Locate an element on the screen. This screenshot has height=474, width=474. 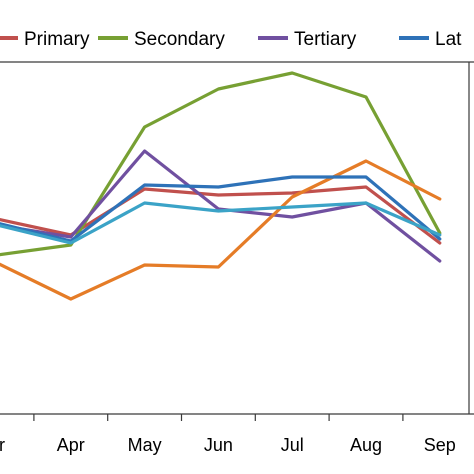
x-tick-label: Jun is located at coordinates (218, 445).